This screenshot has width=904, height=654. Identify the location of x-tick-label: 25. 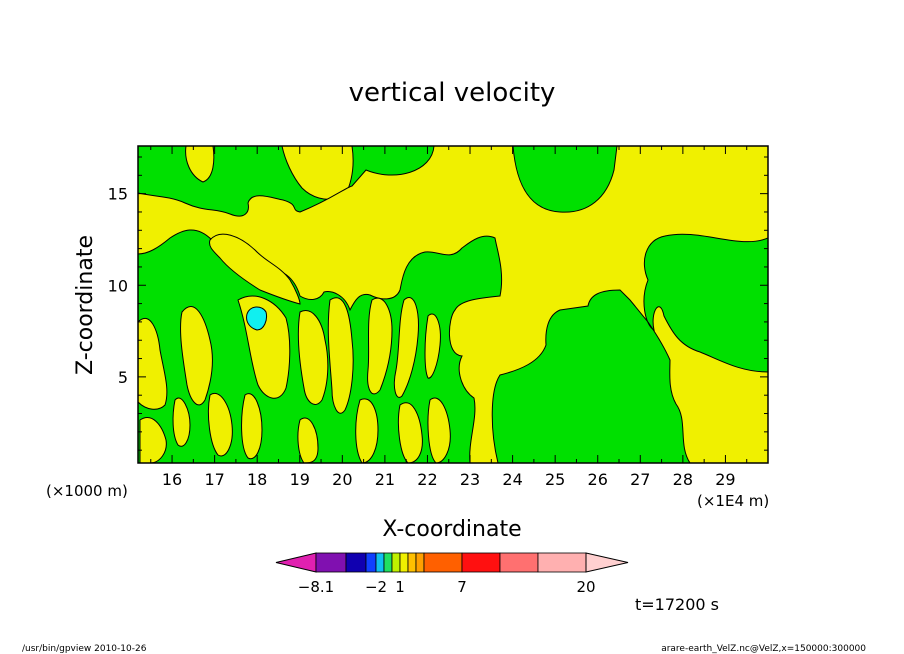
(555, 479).